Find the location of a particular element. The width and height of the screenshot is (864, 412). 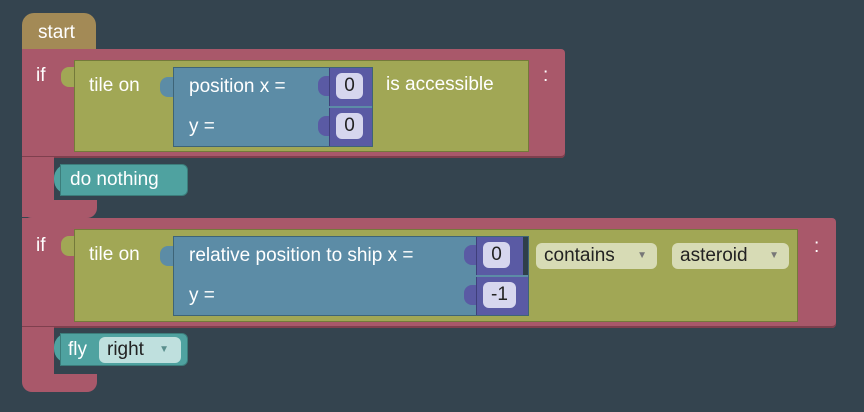

relative-position-y-label: y = is located at coordinates (202, 295).